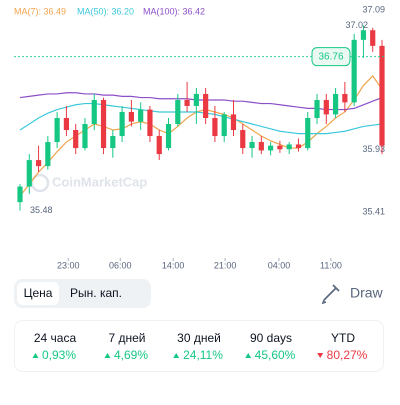 The width and height of the screenshot is (400, 405). What do you see at coordinates (40, 183) in the screenshot?
I see `watermark-logo` at bounding box center [40, 183].